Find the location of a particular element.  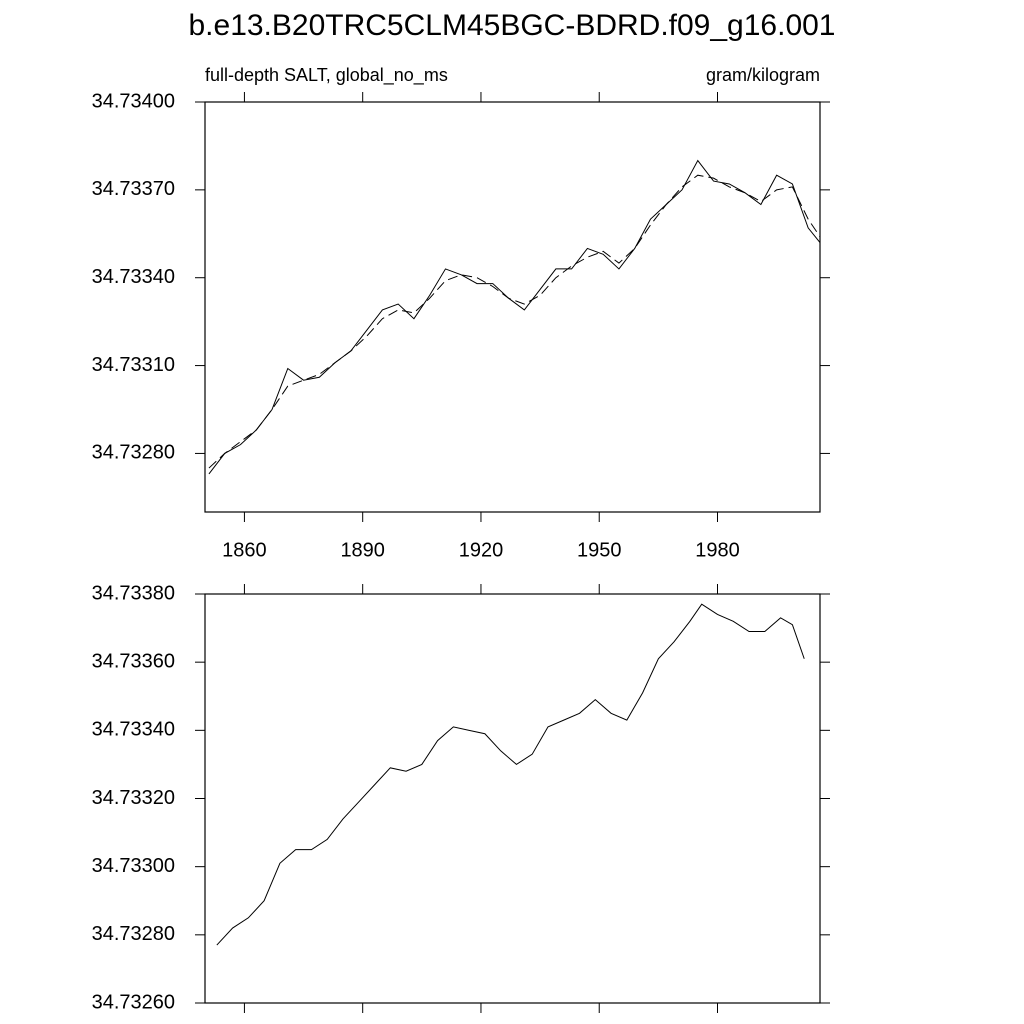

y-tick-label: 34.73380 is located at coordinates (133, 593).